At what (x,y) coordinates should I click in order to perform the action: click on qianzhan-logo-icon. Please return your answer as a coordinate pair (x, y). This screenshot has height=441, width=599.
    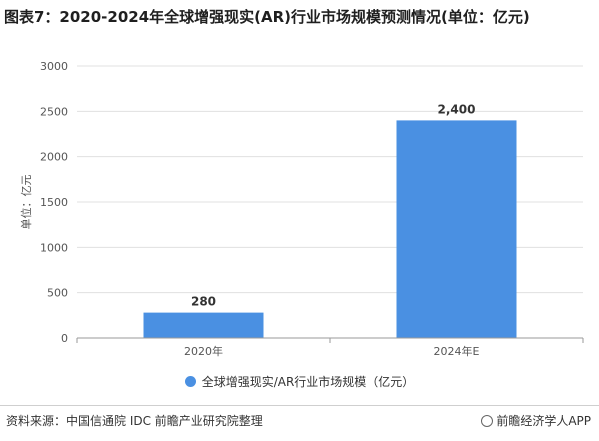
    Looking at the image, I should click on (487, 421).